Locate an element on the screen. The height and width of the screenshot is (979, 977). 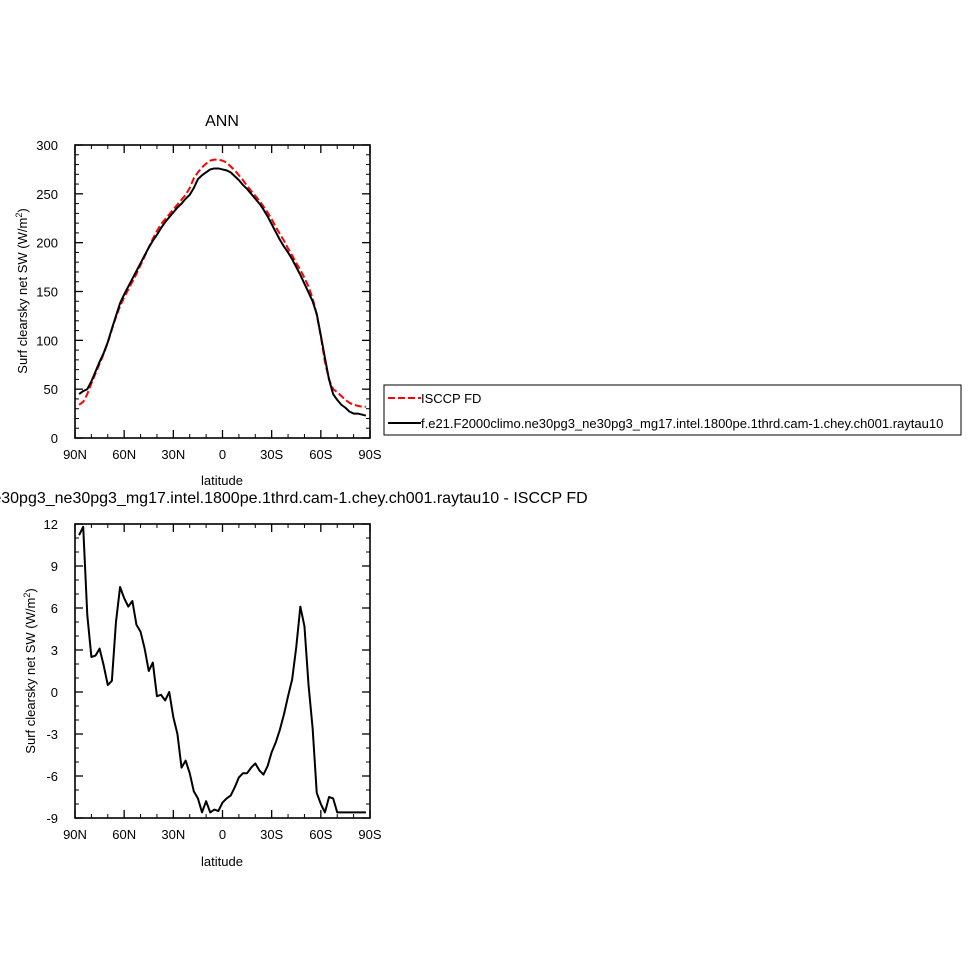
top-y-tick-label: 0 is located at coordinates (54, 438).